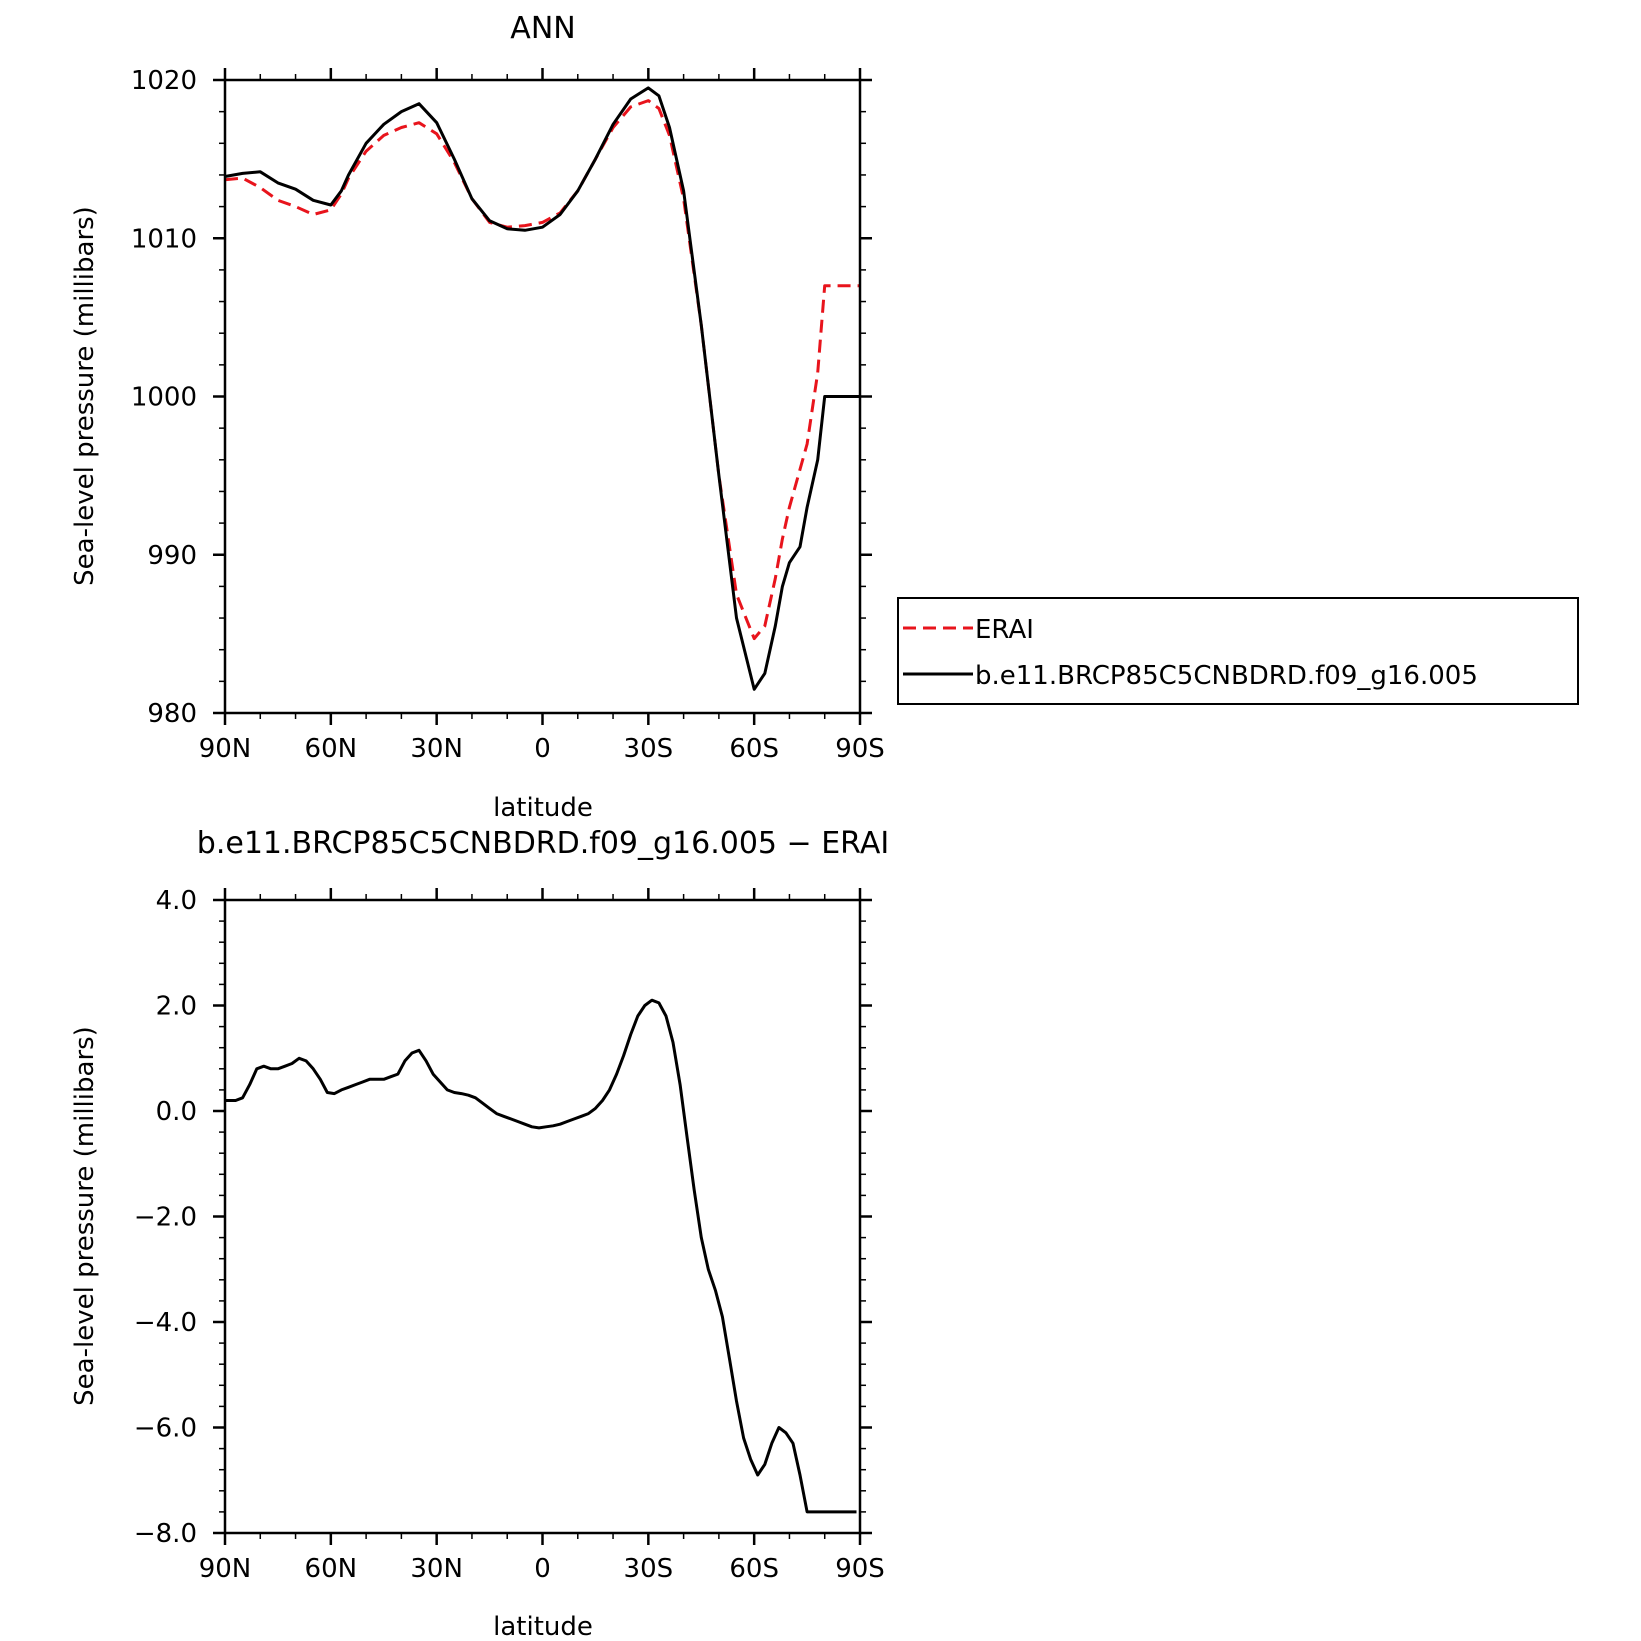  What do you see at coordinates (860, 1569) in the screenshot?
I see `bottom-x-tick-label: 90S` at bounding box center [860, 1569].